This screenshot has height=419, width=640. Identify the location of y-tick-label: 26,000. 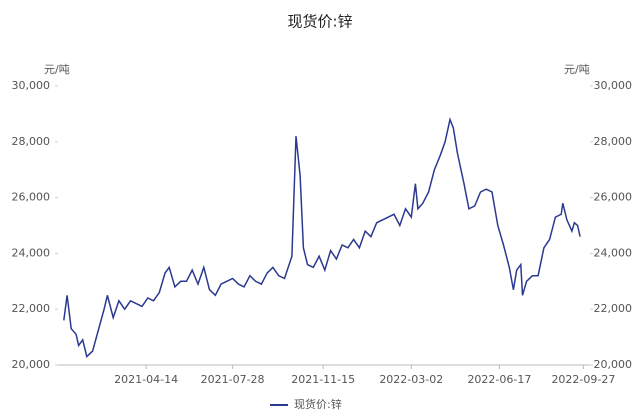
(31, 197).